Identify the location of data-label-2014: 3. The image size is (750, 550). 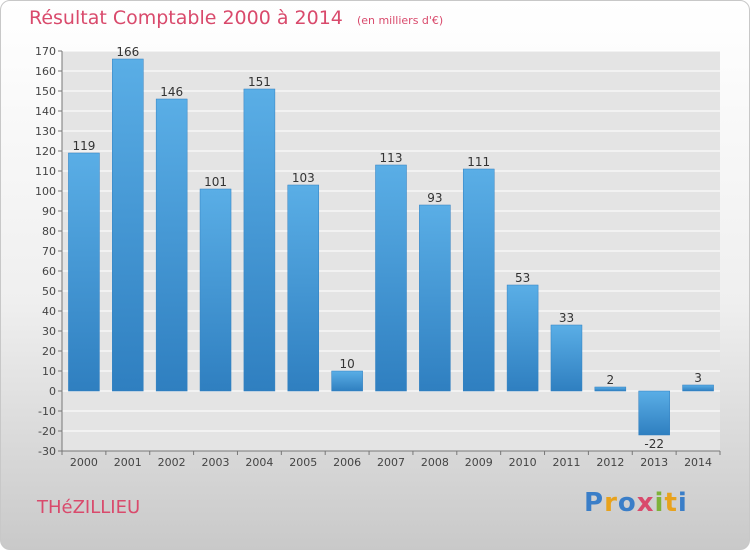
(698, 378).